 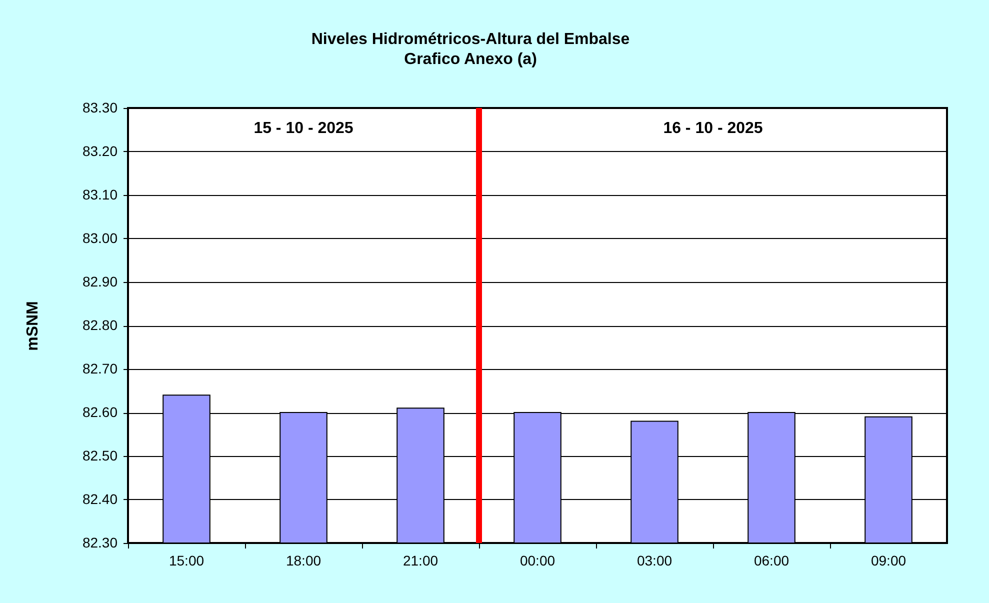 What do you see at coordinates (713, 128) in the screenshot?
I see `annotation: 16 - 10 - 2025` at bounding box center [713, 128].